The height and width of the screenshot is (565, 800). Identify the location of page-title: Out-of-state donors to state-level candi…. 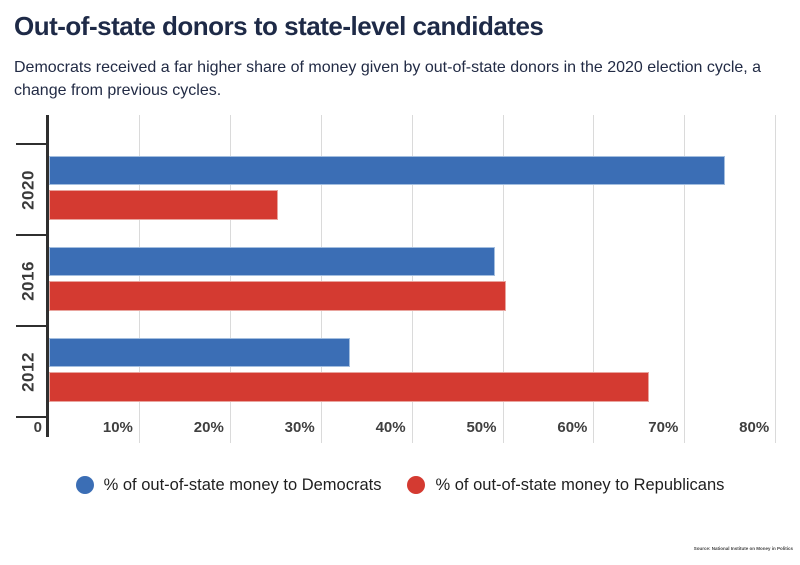
(279, 26).